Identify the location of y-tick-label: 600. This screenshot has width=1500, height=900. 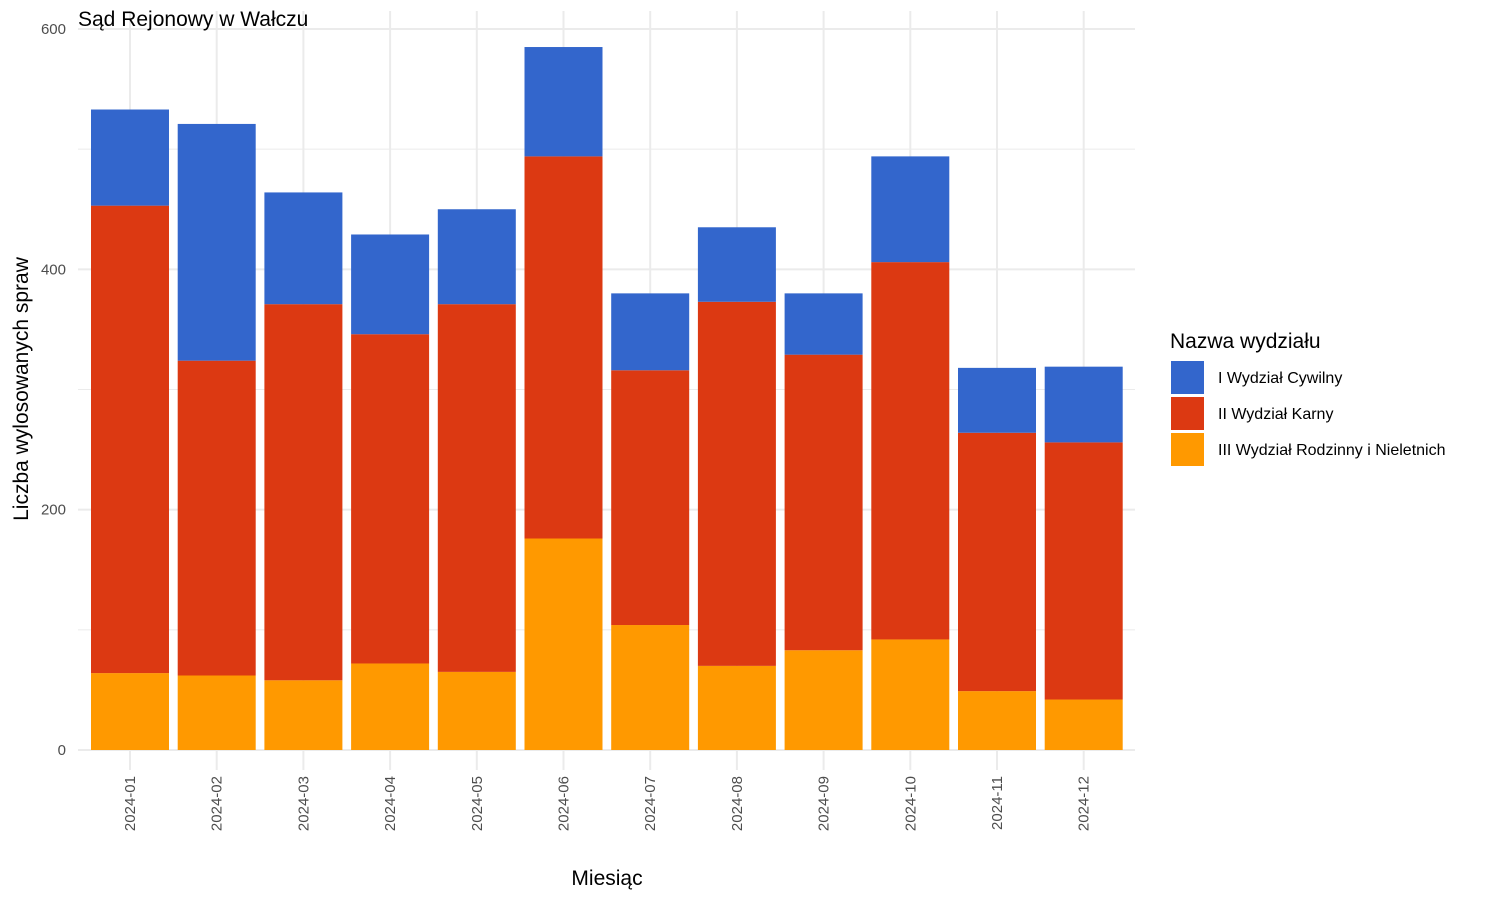
(53, 29).